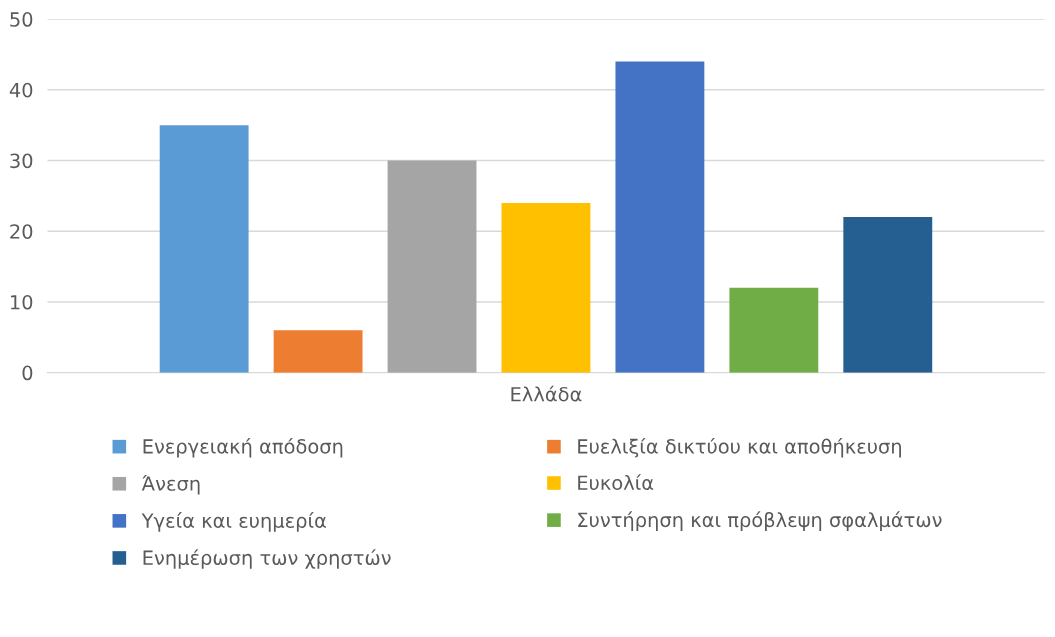 The image size is (1055, 637). What do you see at coordinates (233, 522) in the screenshot?
I see `legend-label: Υγεία και ευημερία` at bounding box center [233, 522].